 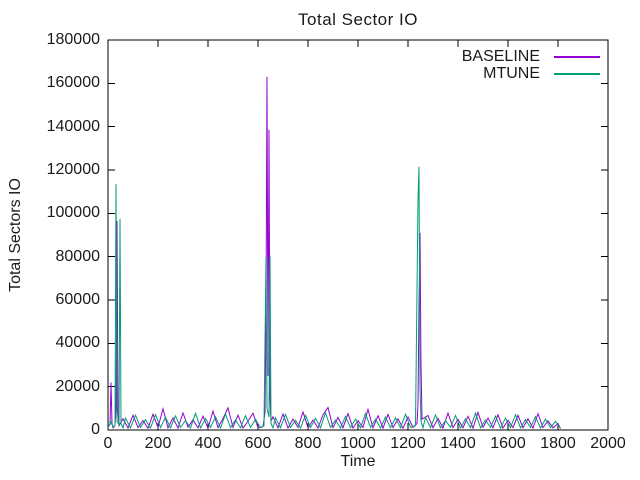 I want to click on y-tick-label: 20000, so click(x=78, y=386).